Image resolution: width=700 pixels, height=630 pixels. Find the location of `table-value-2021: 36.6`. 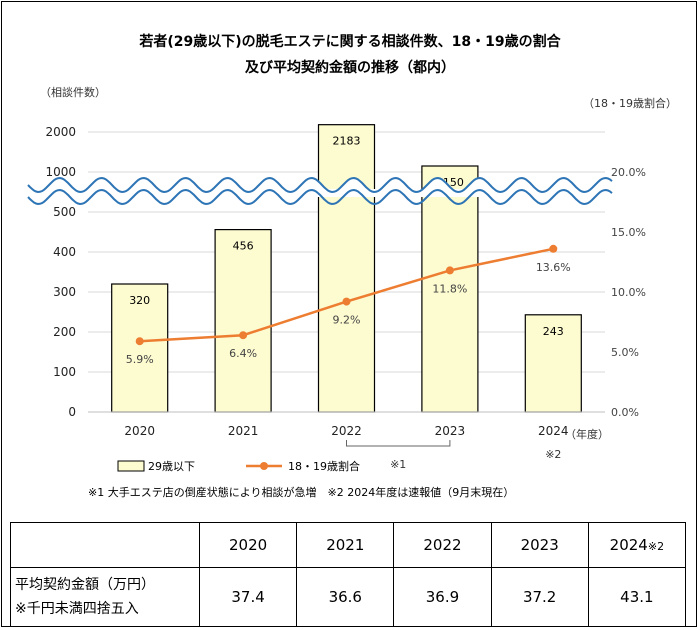

table-value-2021: 36.6 is located at coordinates (345, 597).